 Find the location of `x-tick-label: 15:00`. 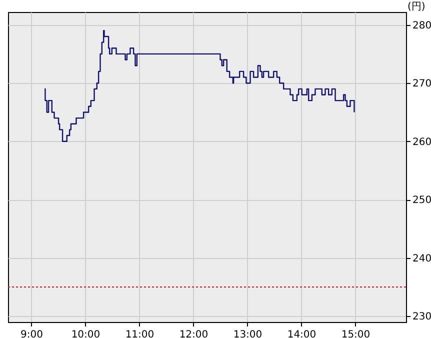

x-tick-label: 15:00 is located at coordinates (355, 334).